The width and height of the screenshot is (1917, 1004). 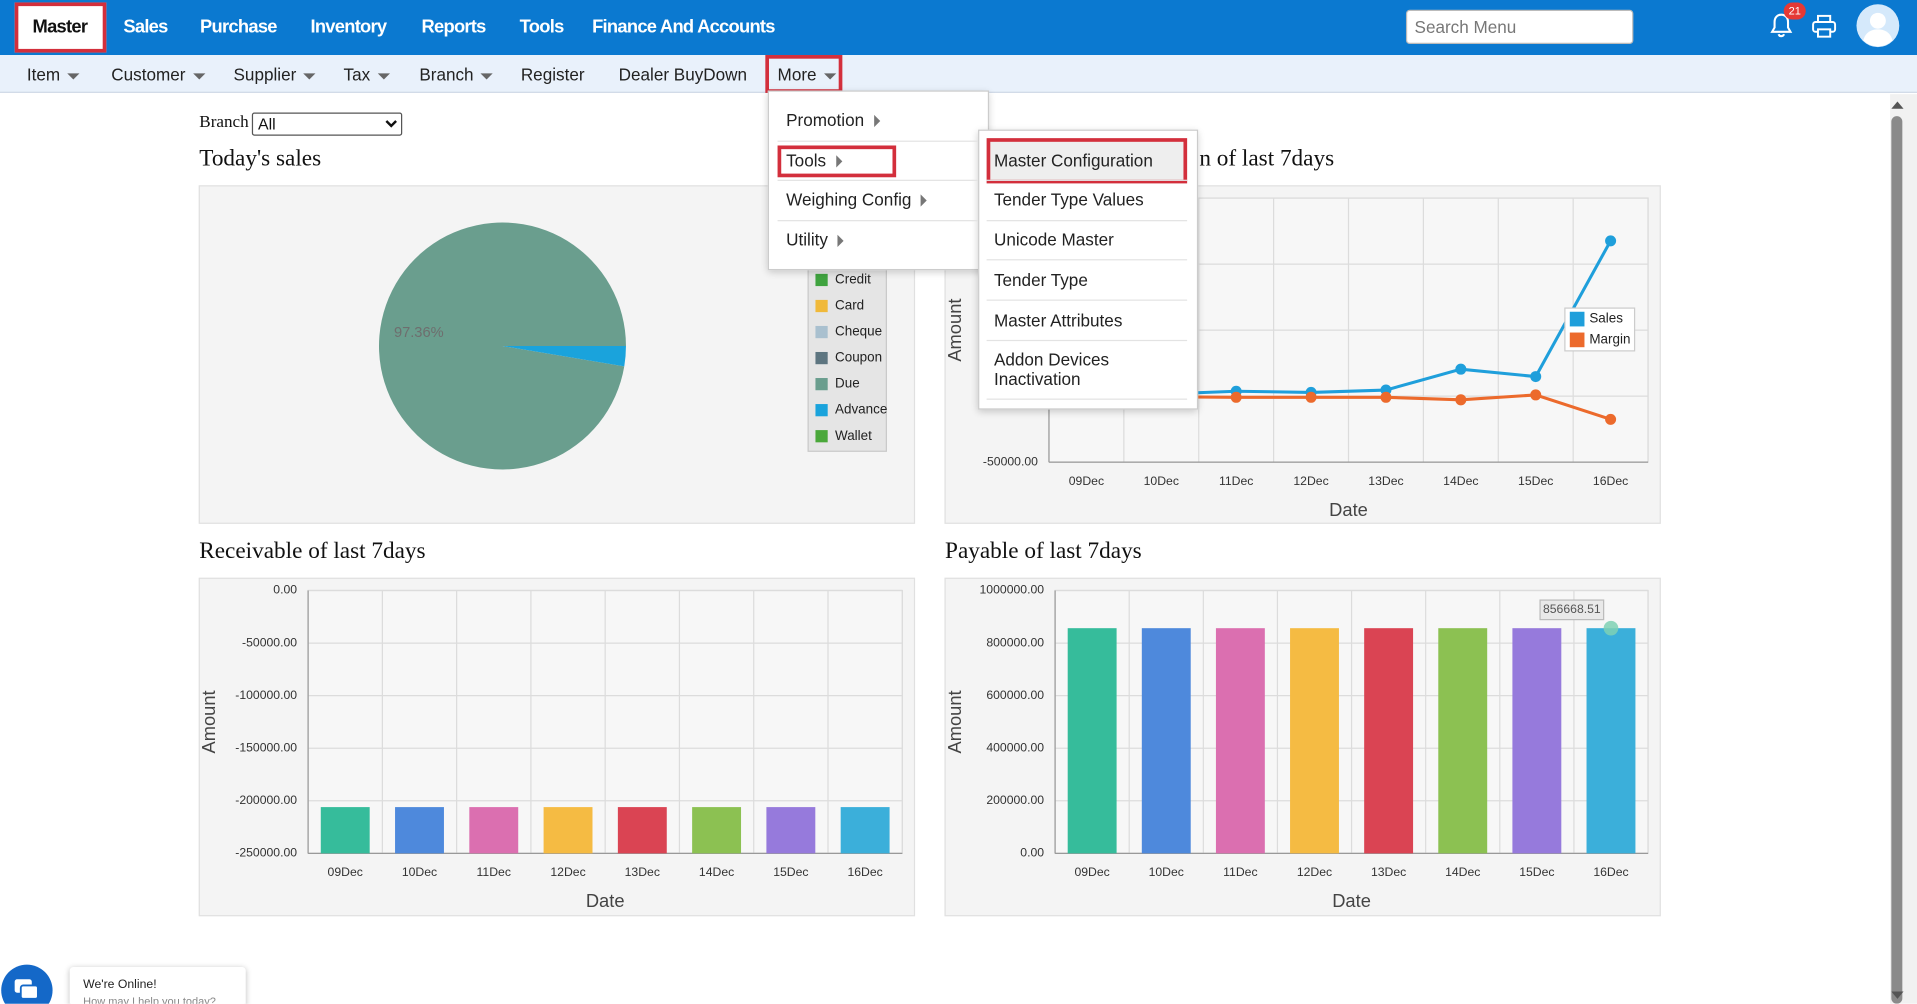 I want to click on sub-nav-item: Item, so click(x=53, y=75).